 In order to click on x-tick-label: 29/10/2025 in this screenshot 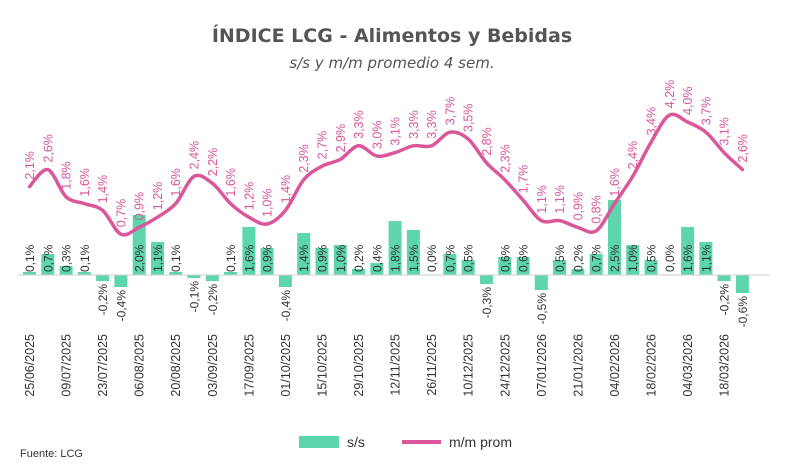, I will do `click(359, 365)`.